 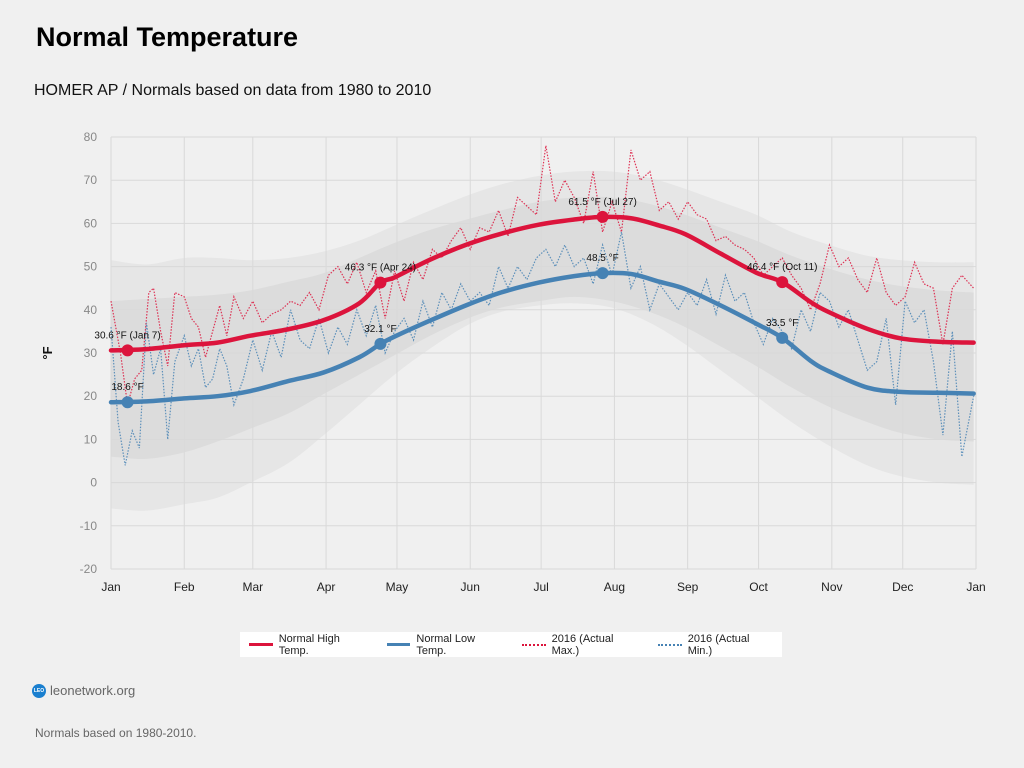 I want to click on x-tick-label: Nov, so click(x=831, y=587).